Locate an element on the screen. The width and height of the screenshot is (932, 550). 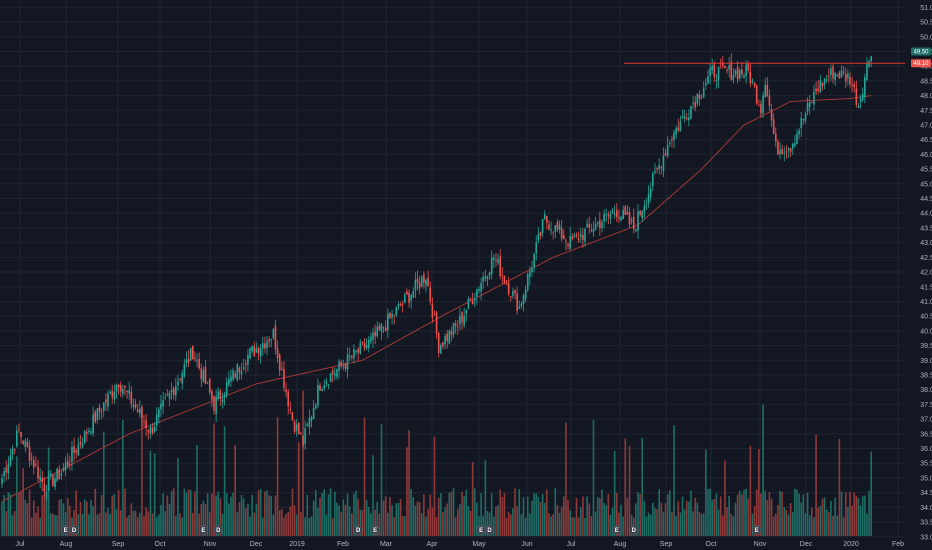
x-tick-label: Jun is located at coordinates (526, 544).